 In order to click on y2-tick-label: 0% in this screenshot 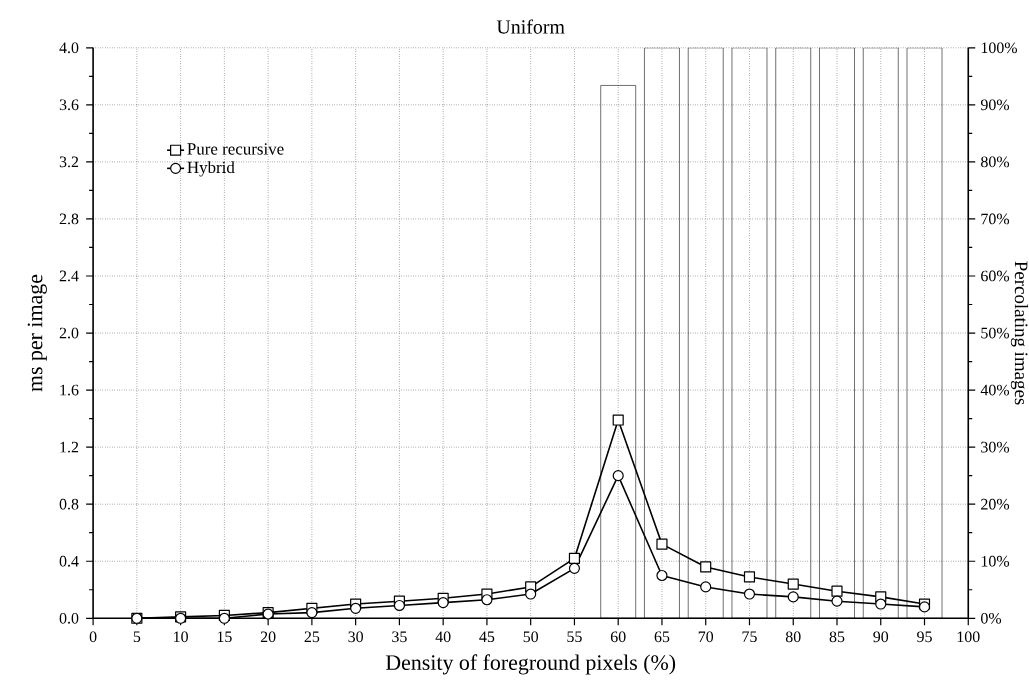, I will do `click(991, 618)`.